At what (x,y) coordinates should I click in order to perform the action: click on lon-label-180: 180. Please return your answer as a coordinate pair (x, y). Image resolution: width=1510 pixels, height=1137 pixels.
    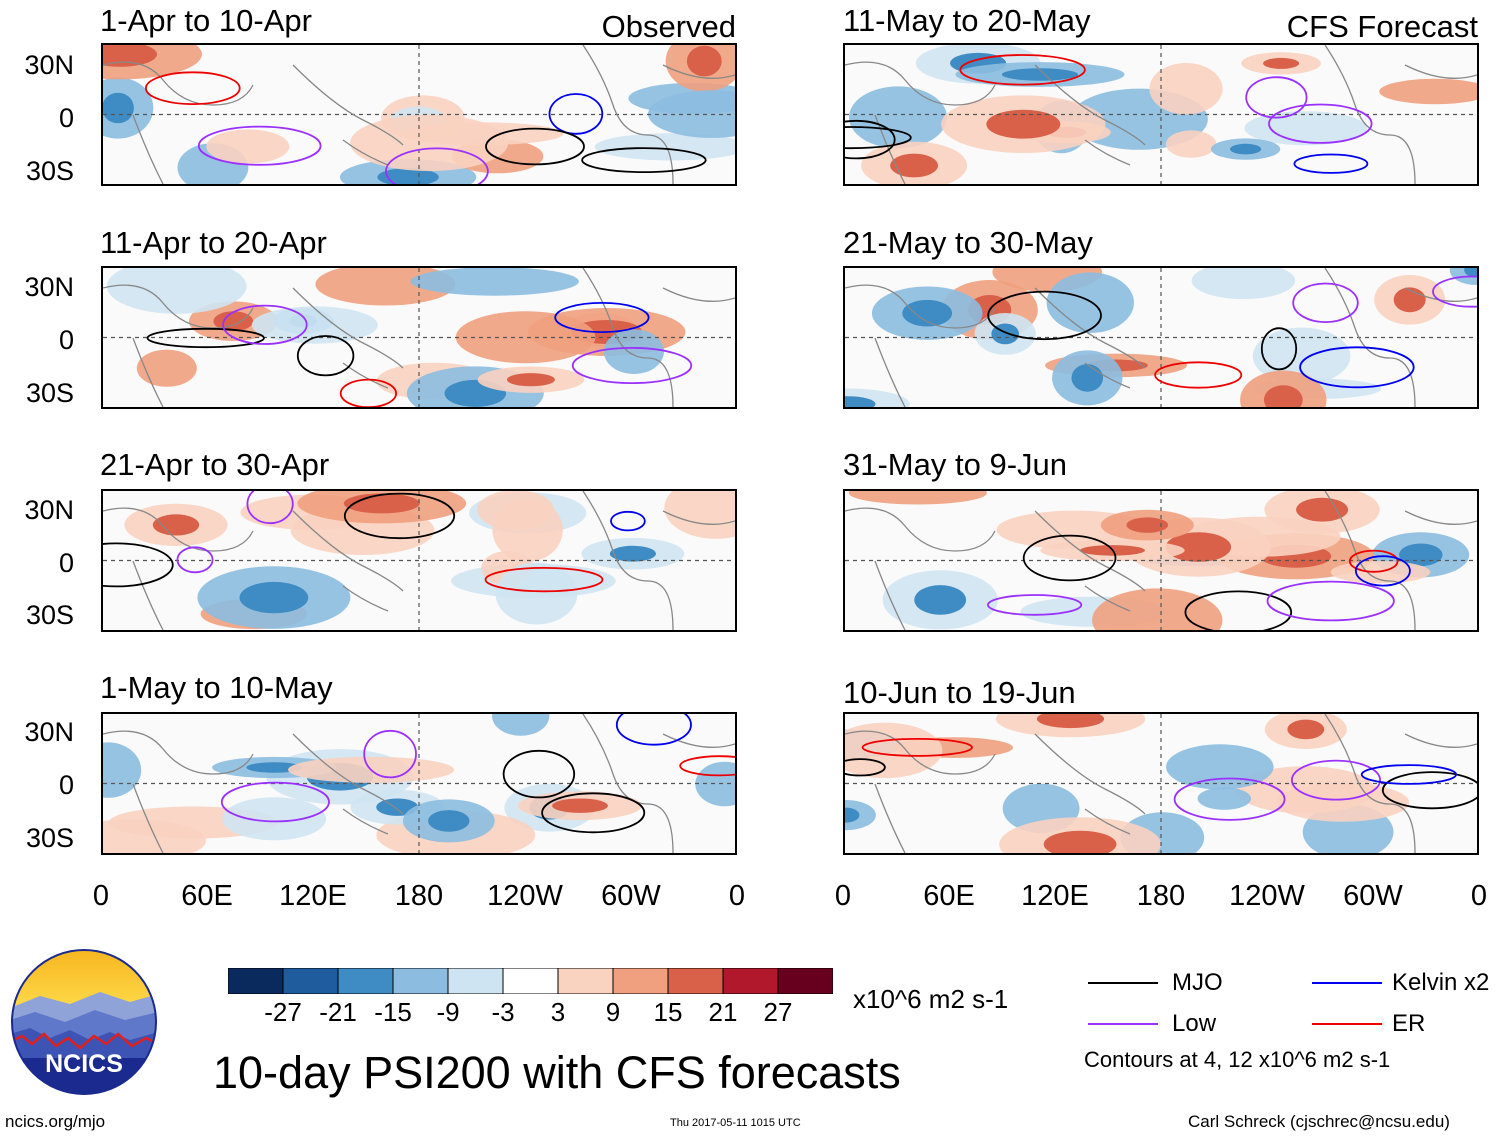
    Looking at the image, I should click on (1161, 896).